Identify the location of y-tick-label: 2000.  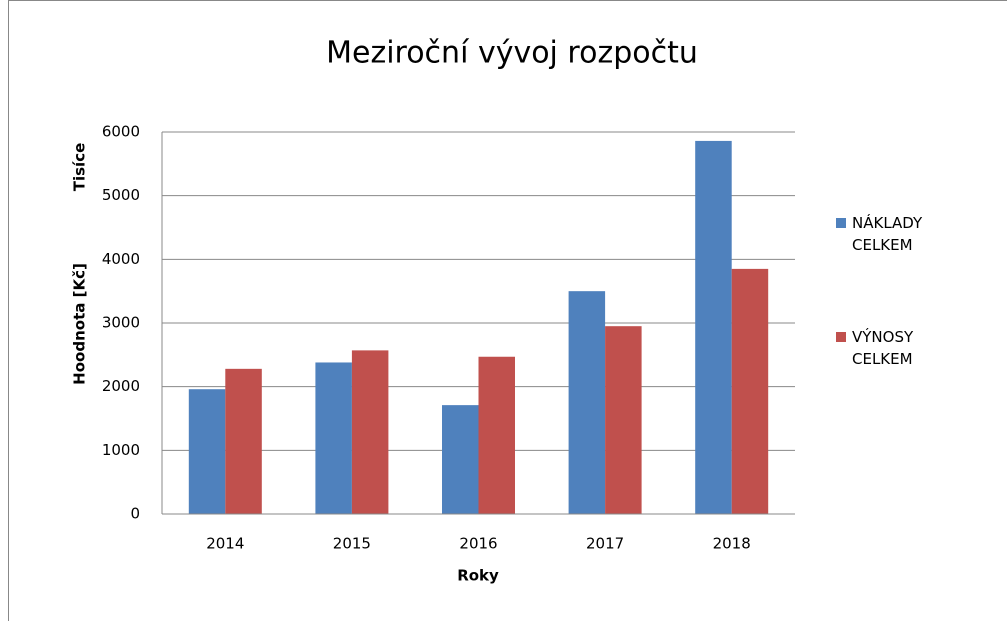
(121, 386).